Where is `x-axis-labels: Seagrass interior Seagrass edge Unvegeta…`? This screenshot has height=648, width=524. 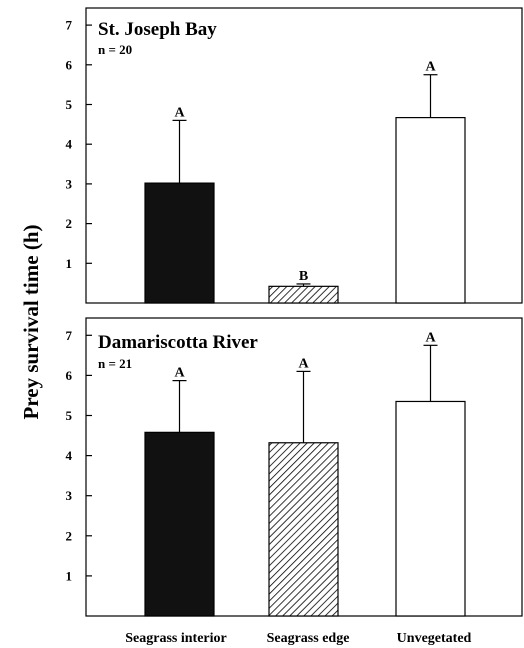 x-axis-labels: Seagrass interior Seagrass edge Unvegeta… is located at coordinates (298, 638).